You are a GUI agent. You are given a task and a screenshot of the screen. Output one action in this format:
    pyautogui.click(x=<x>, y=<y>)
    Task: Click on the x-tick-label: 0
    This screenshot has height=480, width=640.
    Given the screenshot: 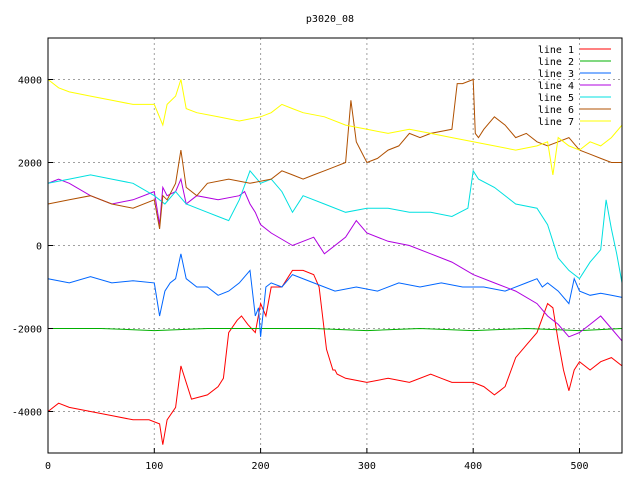 What is the action you would take?
    pyautogui.click(x=48, y=466)
    